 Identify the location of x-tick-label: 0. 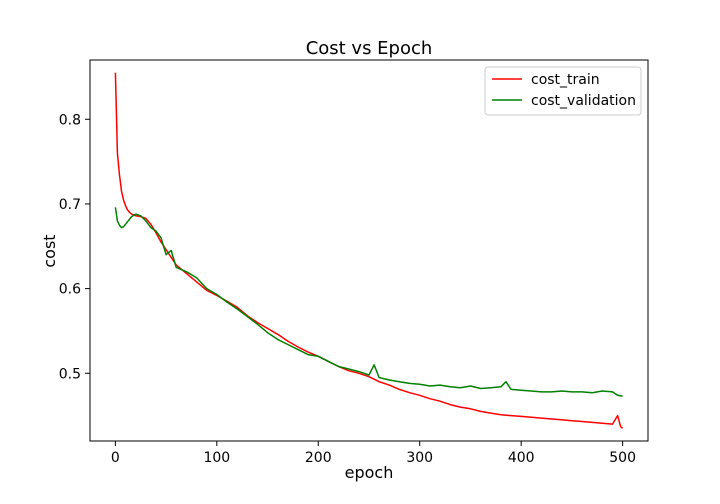
(115, 458).